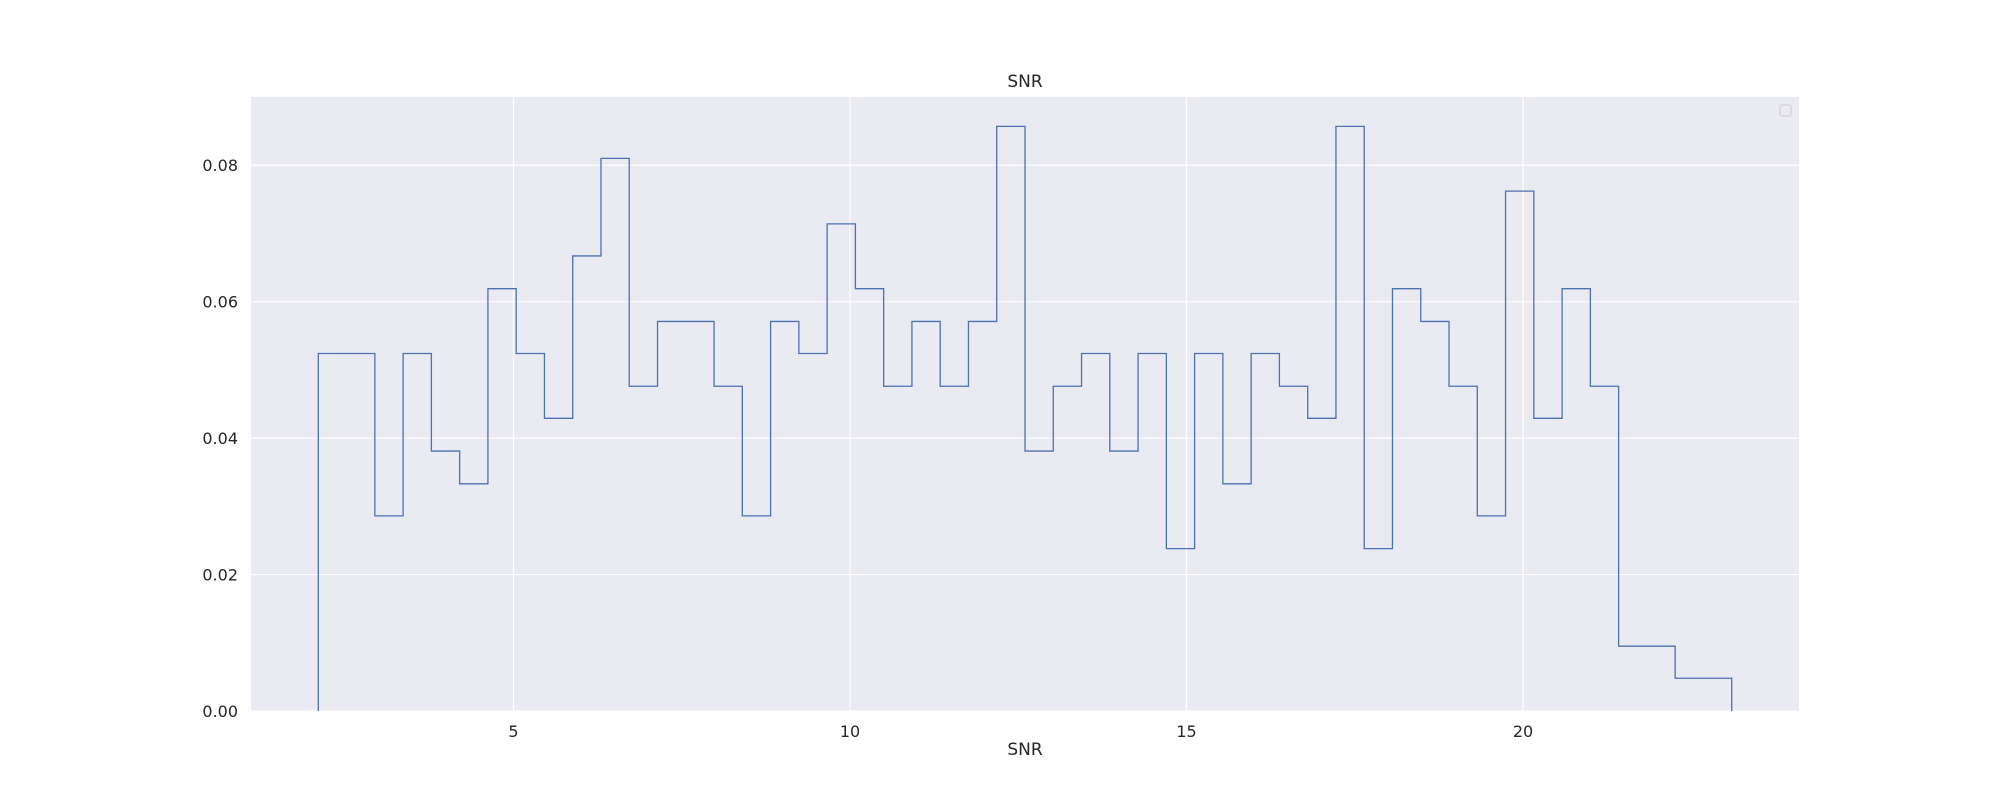 The height and width of the screenshot is (800, 2000). I want to click on x-tick-label: 10, so click(850, 731).